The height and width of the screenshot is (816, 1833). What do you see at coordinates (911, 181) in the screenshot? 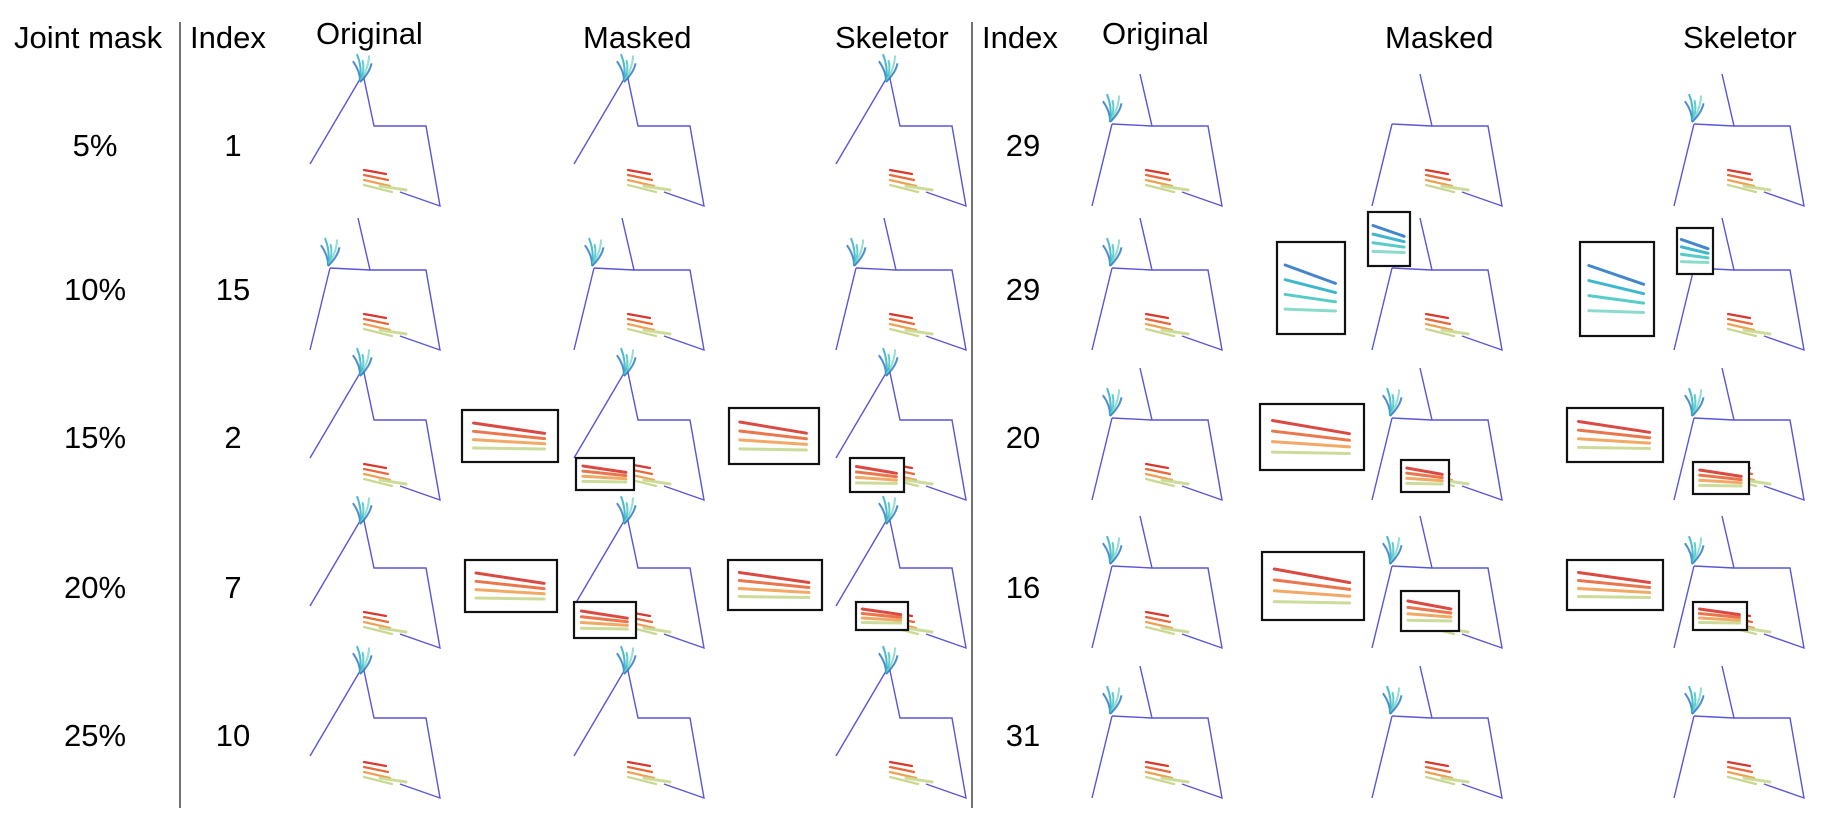
I see `row1-left-skeletor-skeleton-right-hand` at bounding box center [911, 181].